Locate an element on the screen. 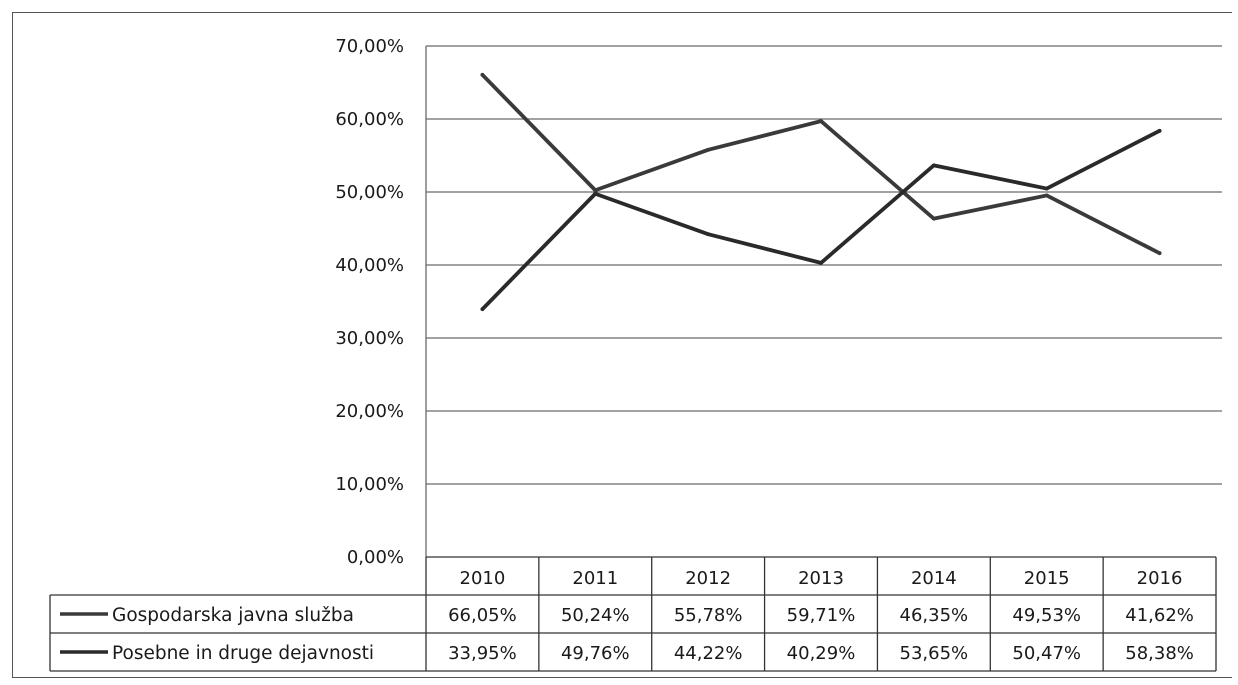  x-category-label: 2012 is located at coordinates (708, 578).